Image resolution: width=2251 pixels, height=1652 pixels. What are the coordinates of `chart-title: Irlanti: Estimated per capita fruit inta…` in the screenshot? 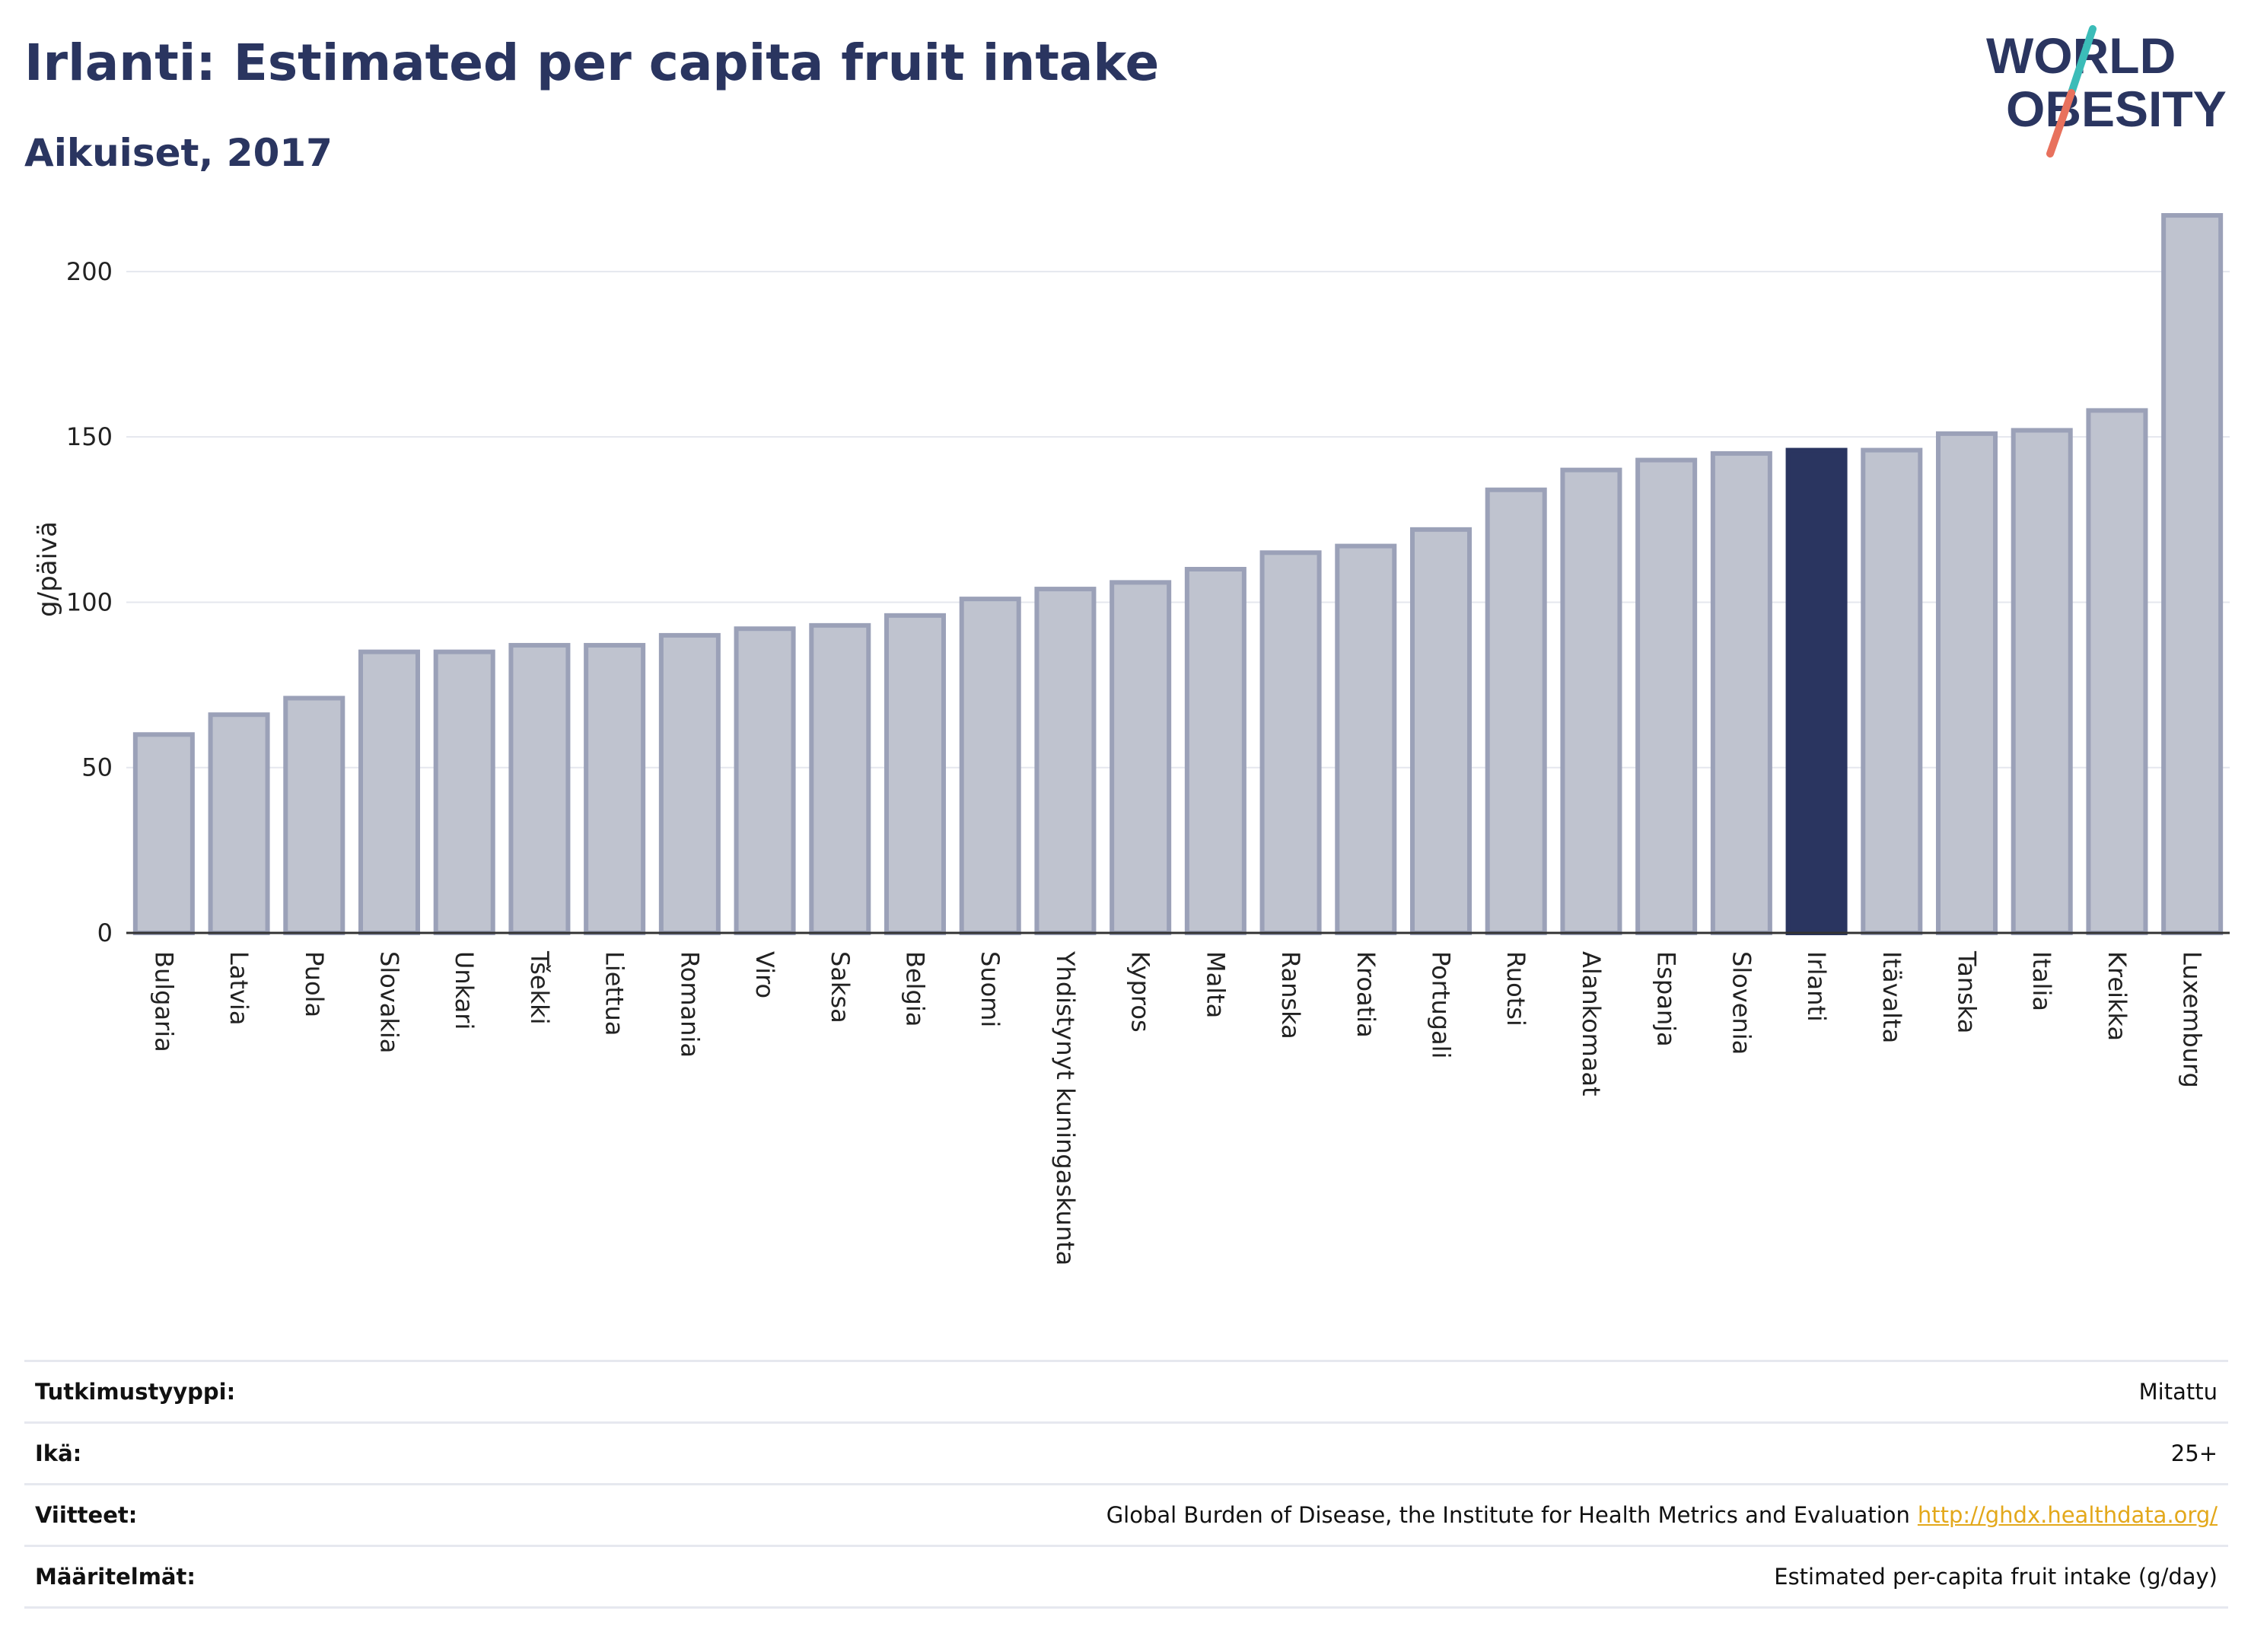 It's located at (592, 62).